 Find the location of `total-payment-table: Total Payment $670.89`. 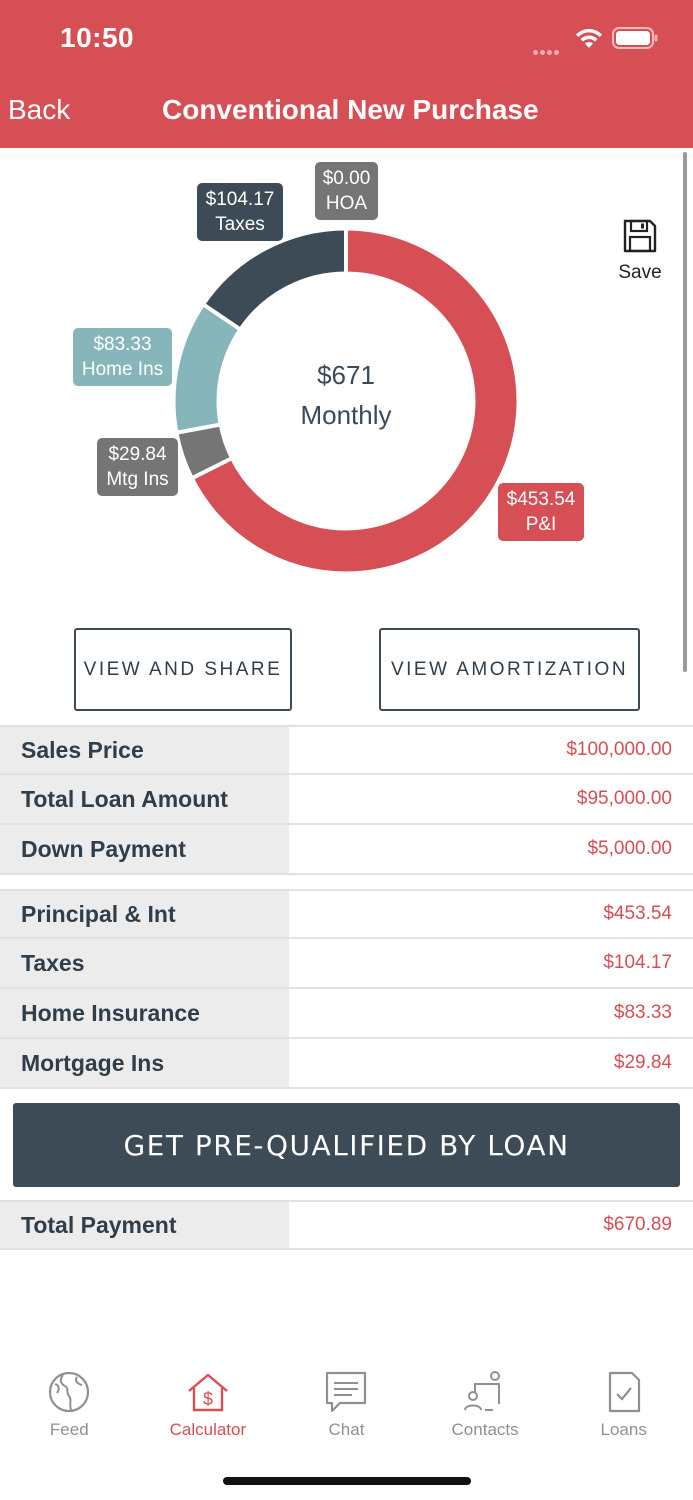

total-payment-table: Total Payment $670.89 is located at coordinates (346, 1225).